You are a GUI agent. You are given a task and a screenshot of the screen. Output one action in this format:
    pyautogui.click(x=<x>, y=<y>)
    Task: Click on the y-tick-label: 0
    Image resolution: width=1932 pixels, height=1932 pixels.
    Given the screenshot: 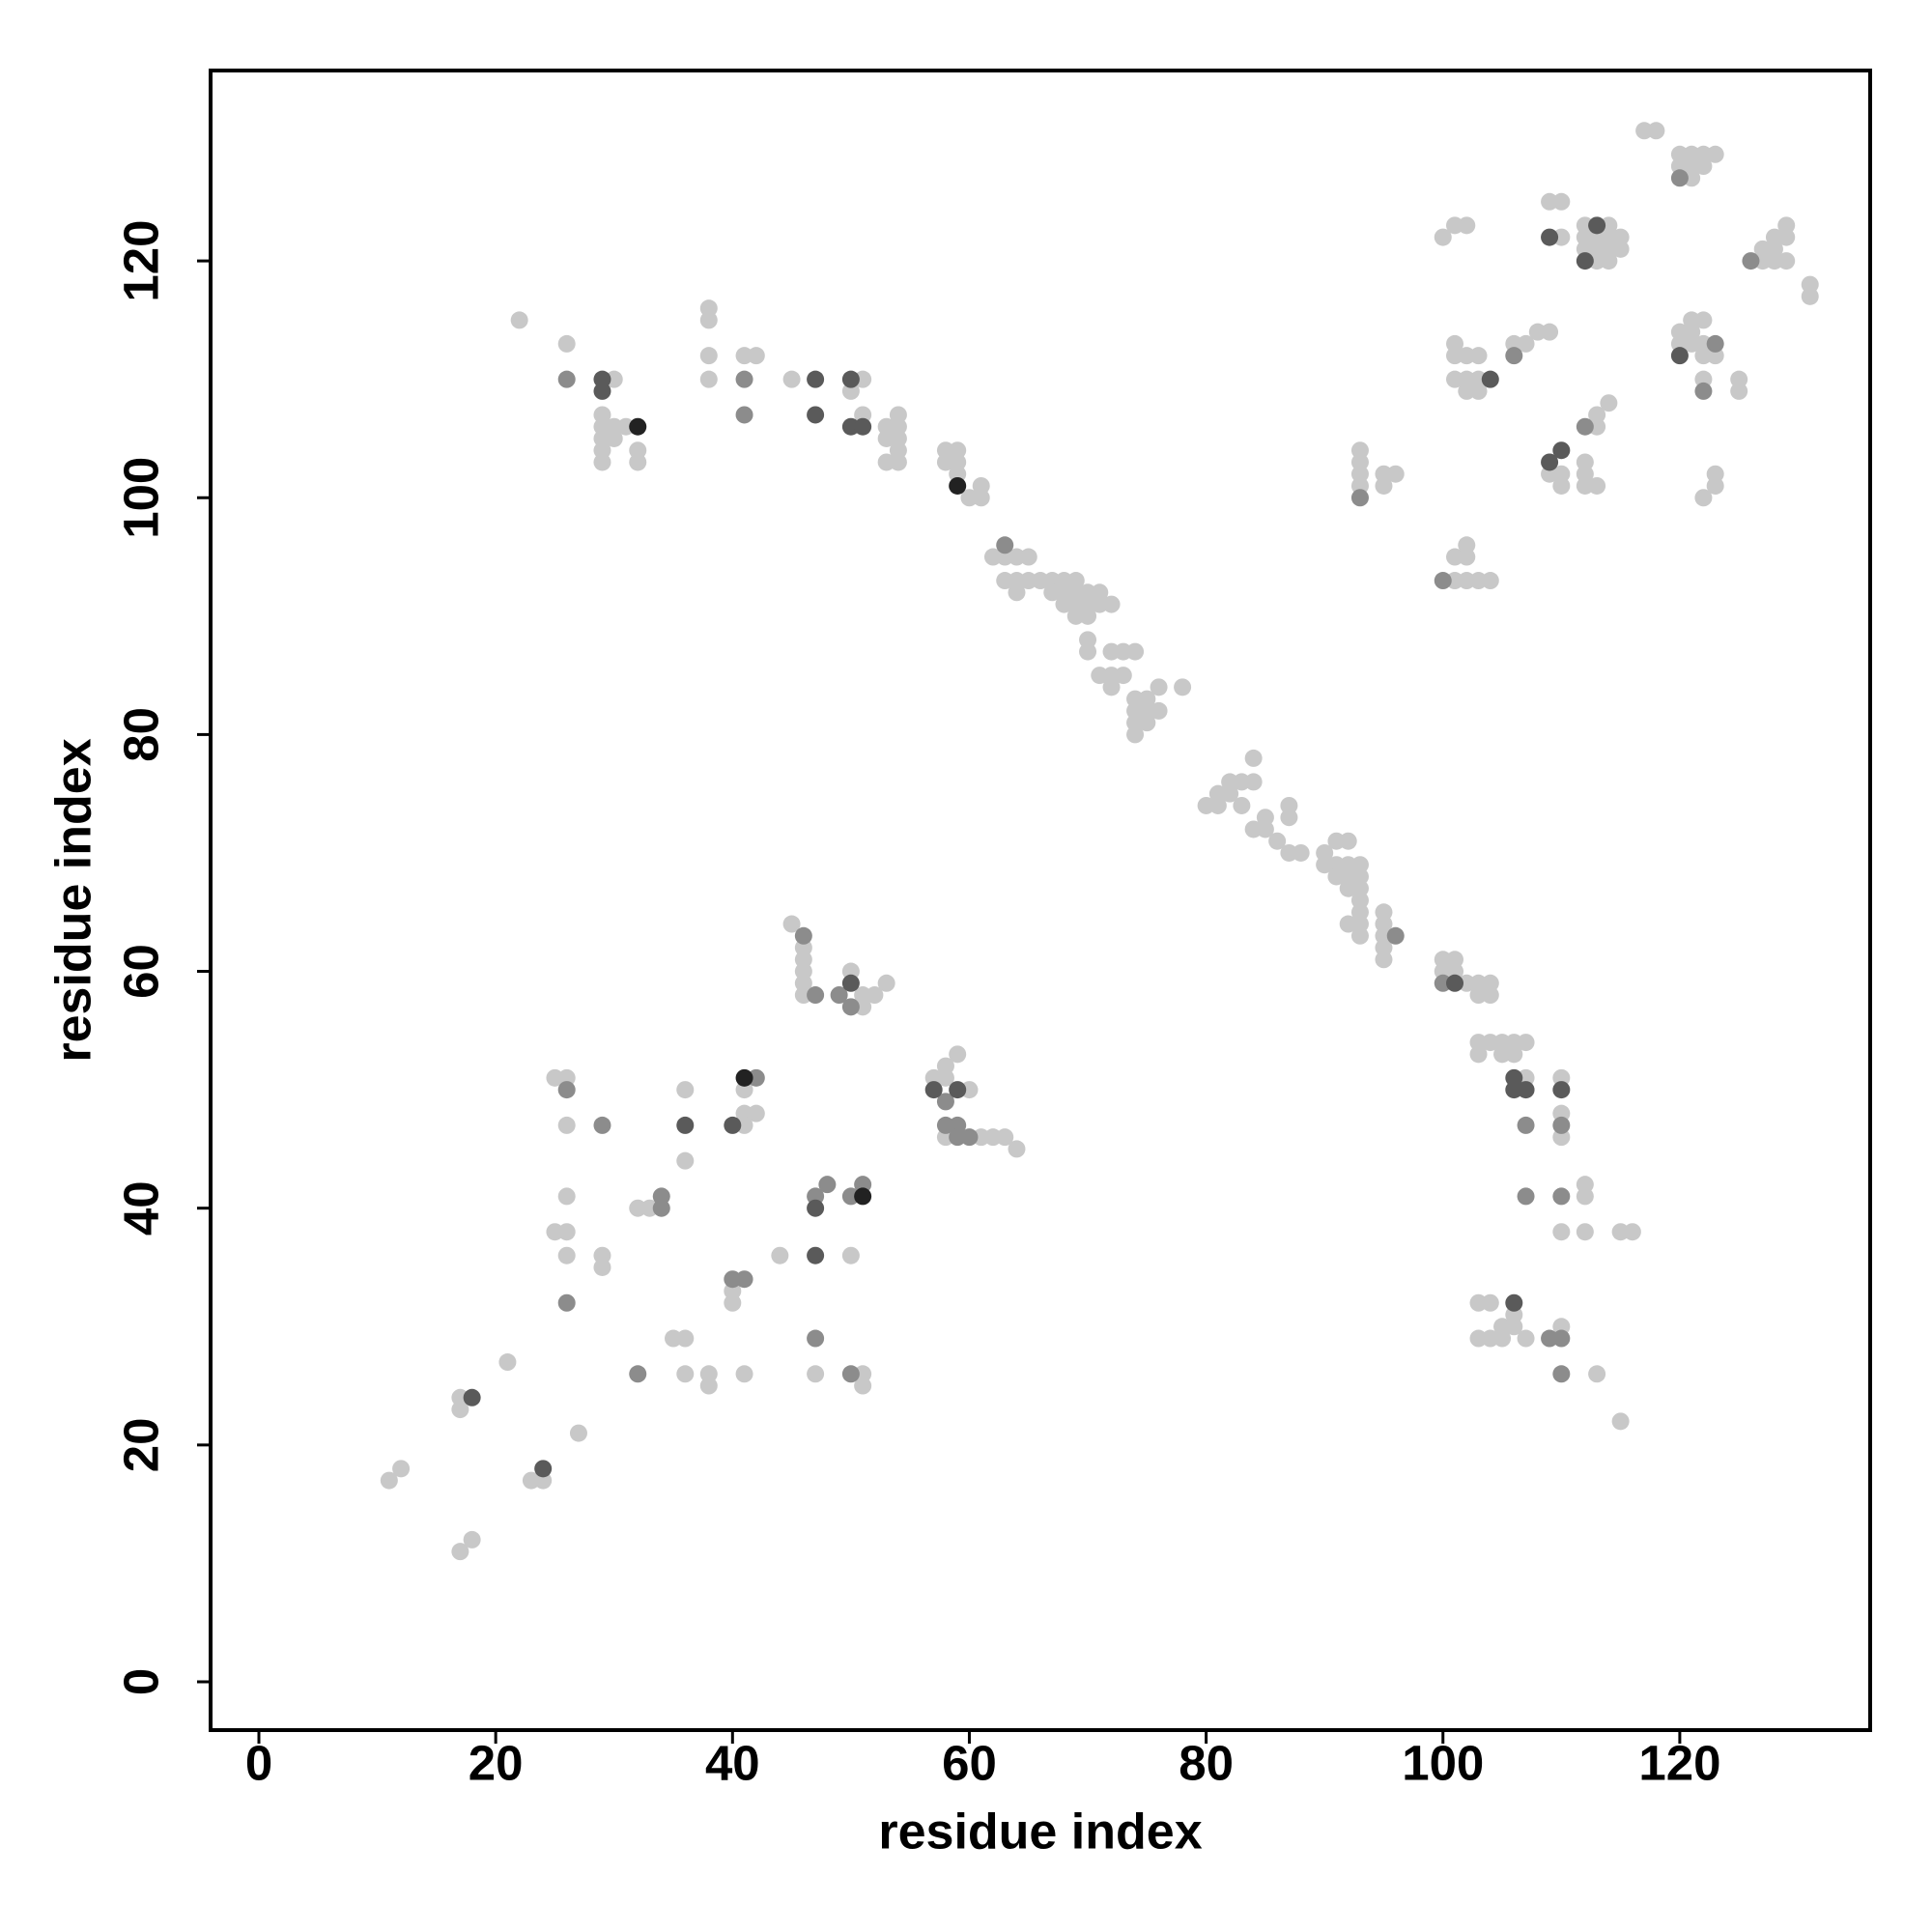 What is the action you would take?
    pyautogui.click(x=140, y=1681)
    